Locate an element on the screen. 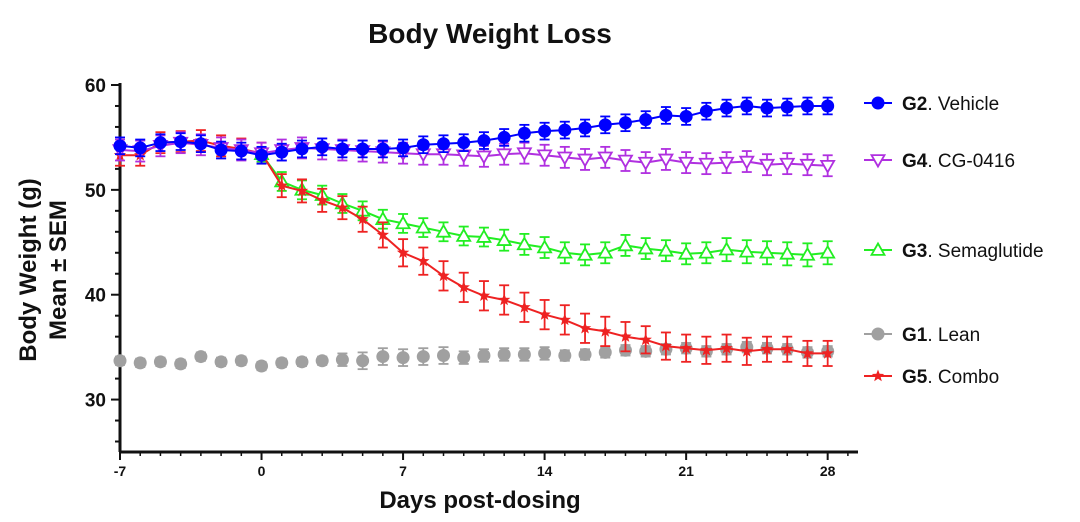  legend-label: G3. Semaglutide is located at coordinates (973, 251).